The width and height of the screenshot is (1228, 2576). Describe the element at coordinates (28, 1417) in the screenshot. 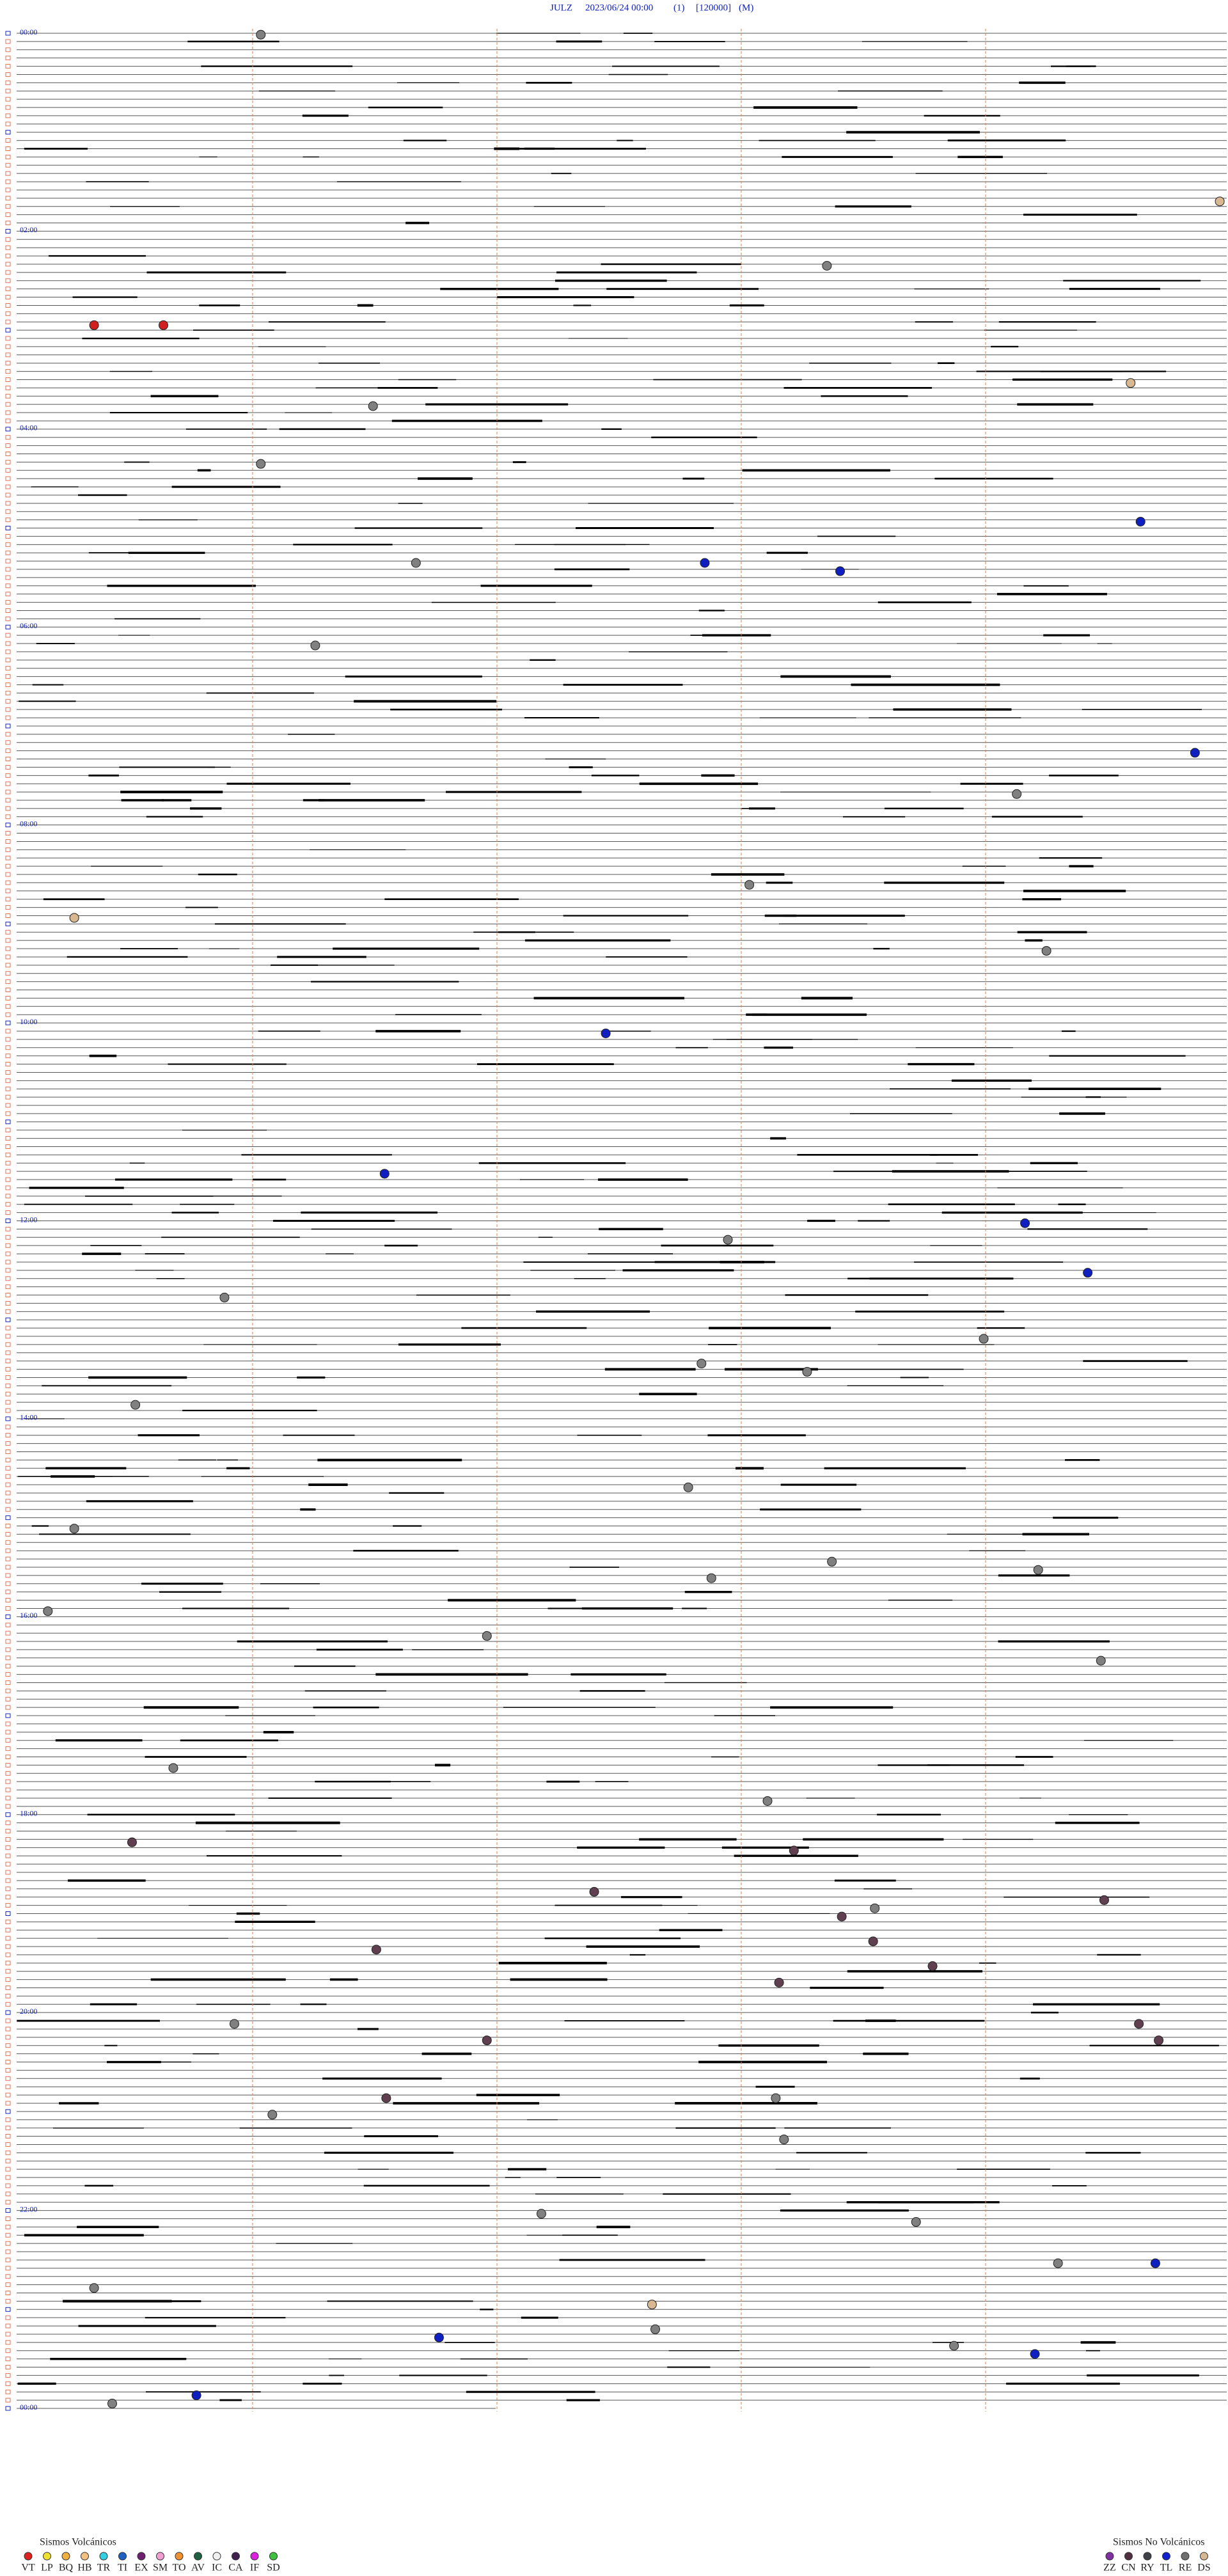

I see `hour-label: 14:00` at that location.